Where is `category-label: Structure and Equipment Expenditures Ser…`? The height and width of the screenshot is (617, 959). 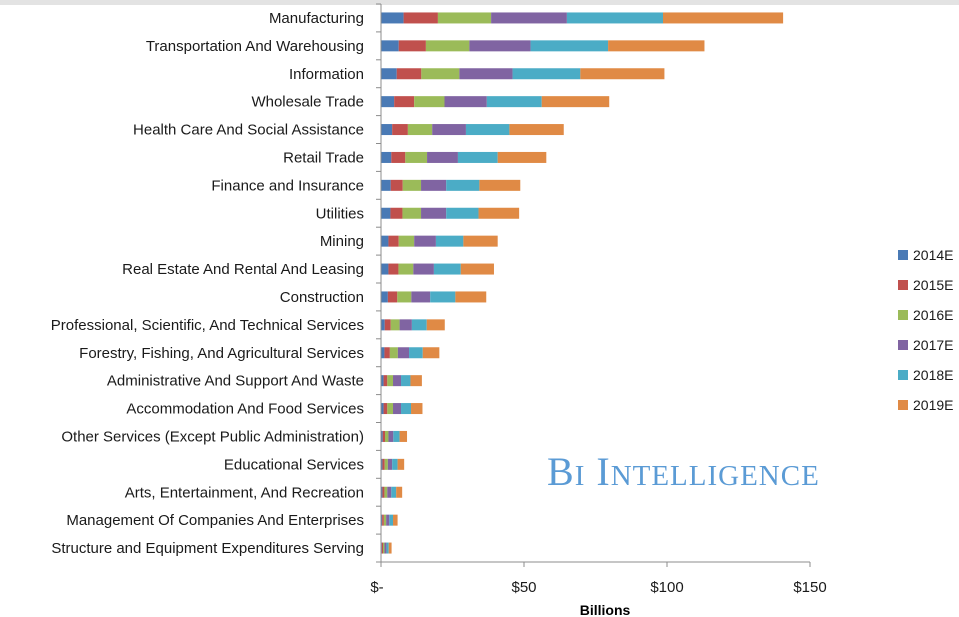
category-label: Structure and Equipment Expenditures Ser… is located at coordinates (207, 548).